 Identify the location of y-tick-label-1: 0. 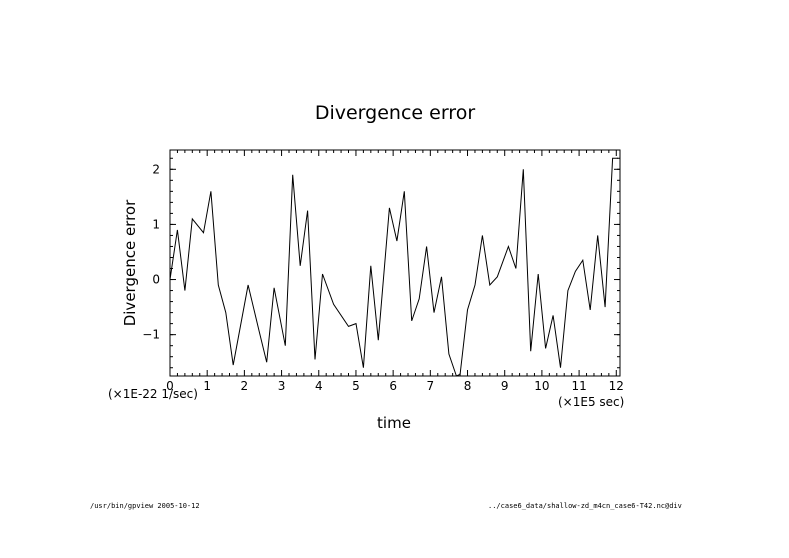
(156, 280).